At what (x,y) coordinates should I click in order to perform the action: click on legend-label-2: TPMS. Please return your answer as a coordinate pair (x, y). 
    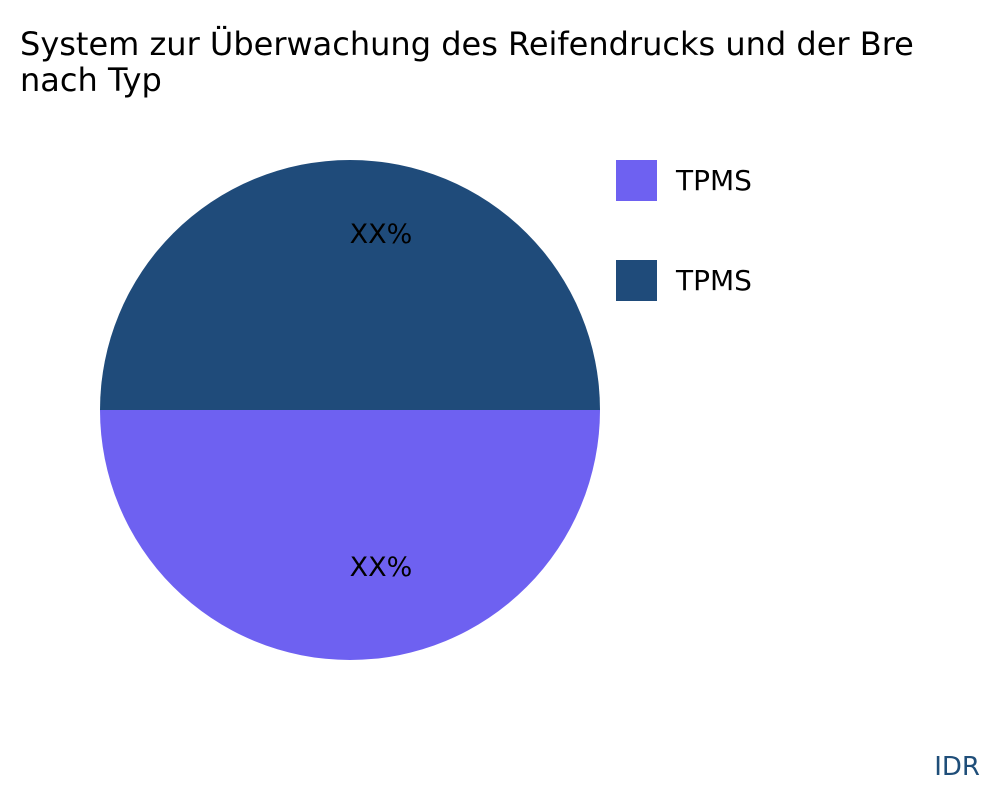
    Looking at the image, I should click on (714, 280).